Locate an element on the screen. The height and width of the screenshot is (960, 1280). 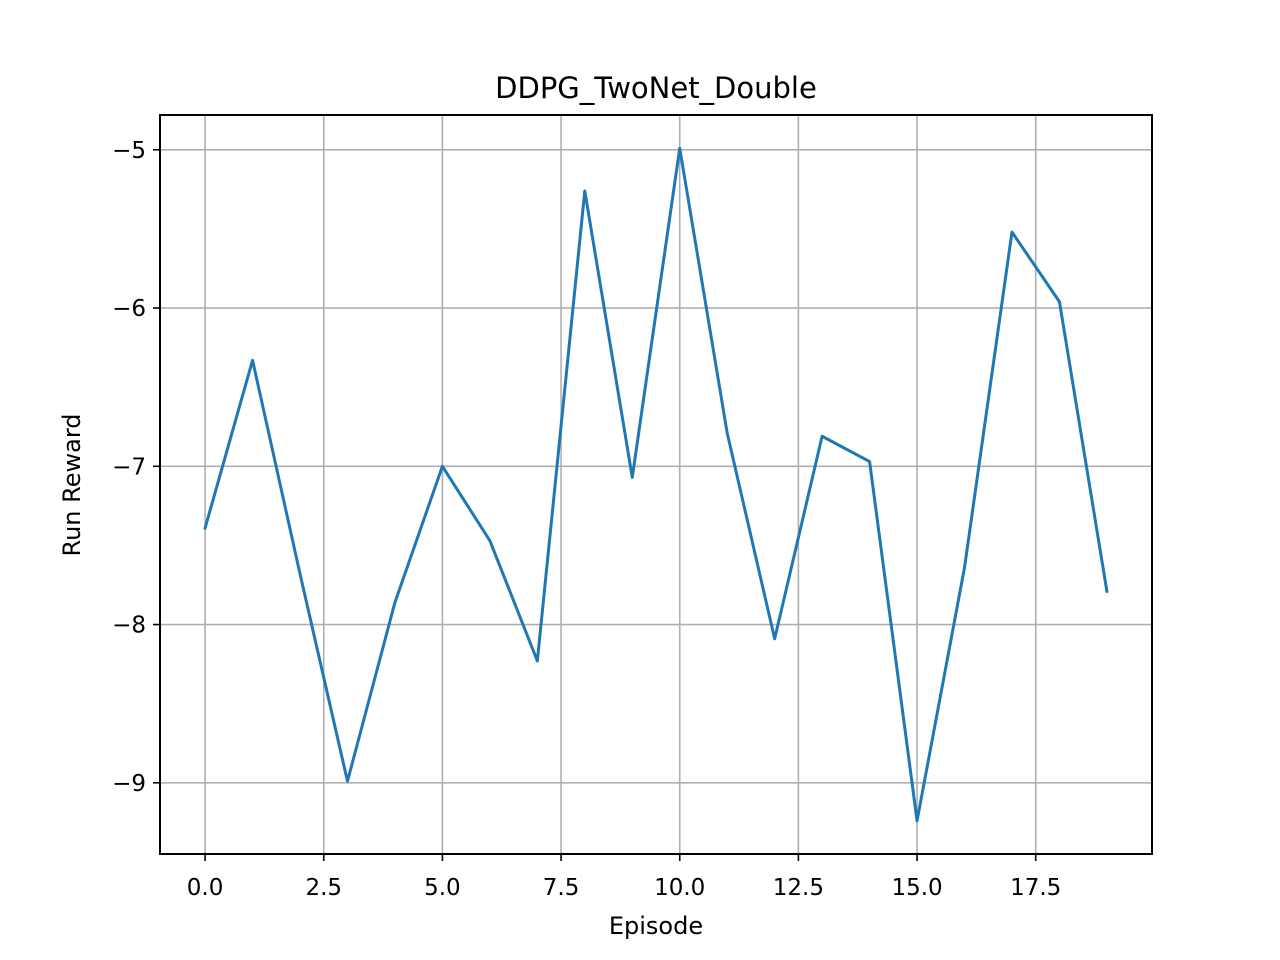
x-tick-label: 2.5 is located at coordinates (323, 888).